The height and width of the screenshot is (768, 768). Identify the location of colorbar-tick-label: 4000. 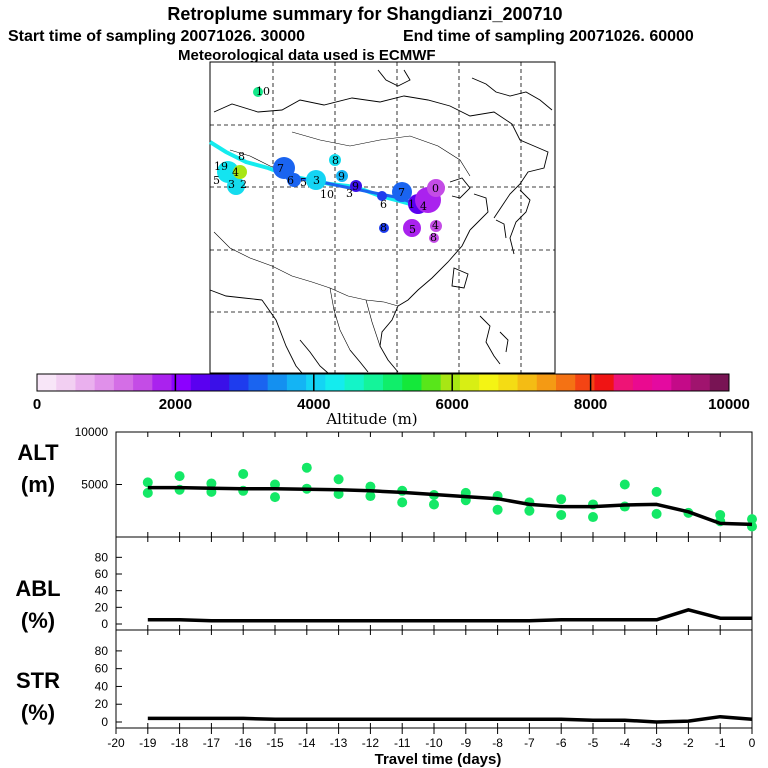
(313, 404).